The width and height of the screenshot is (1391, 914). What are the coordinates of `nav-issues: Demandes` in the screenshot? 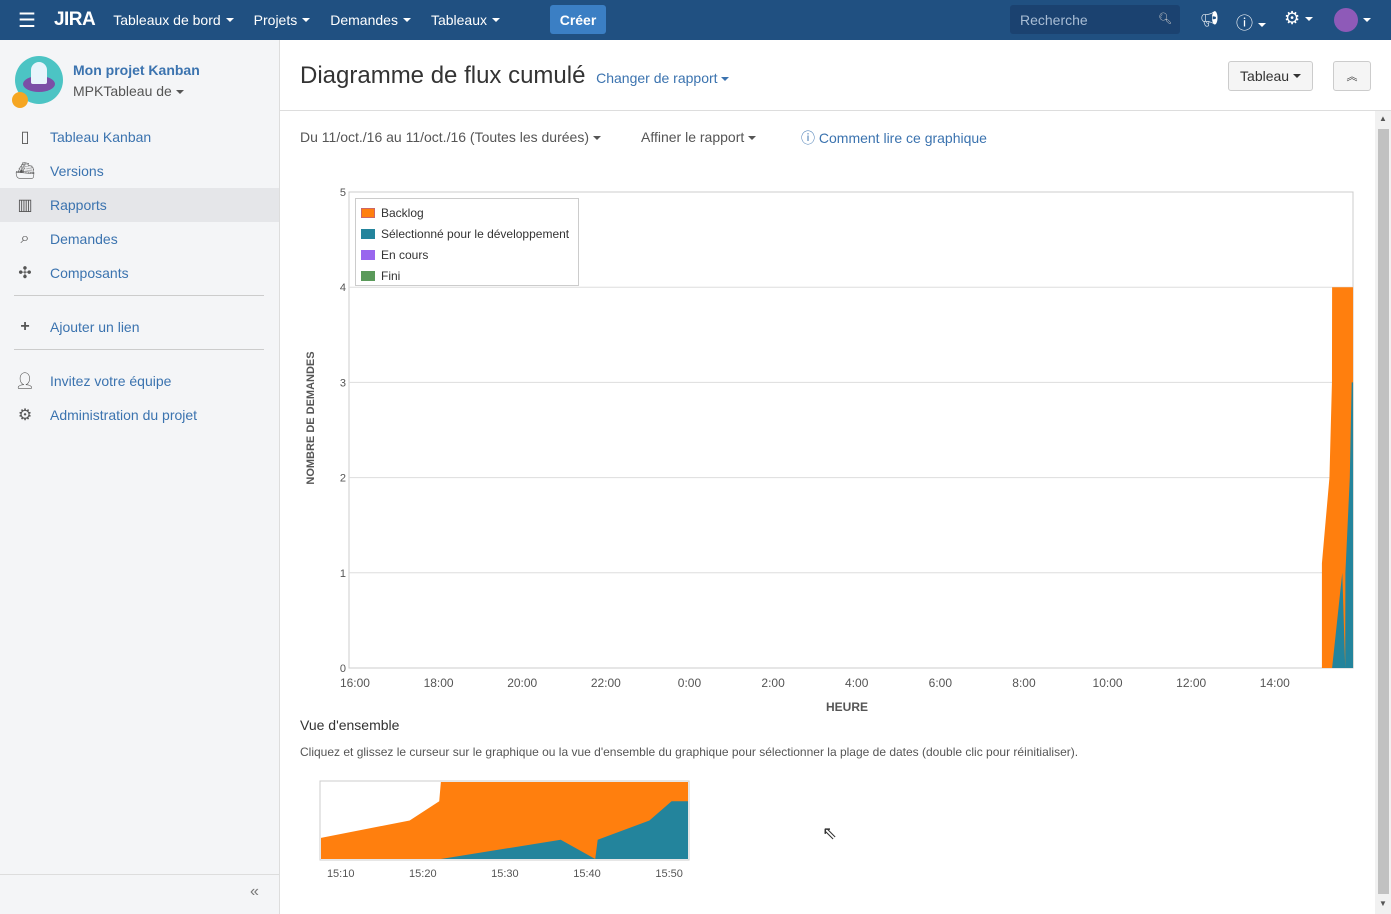 It's located at (370, 20).